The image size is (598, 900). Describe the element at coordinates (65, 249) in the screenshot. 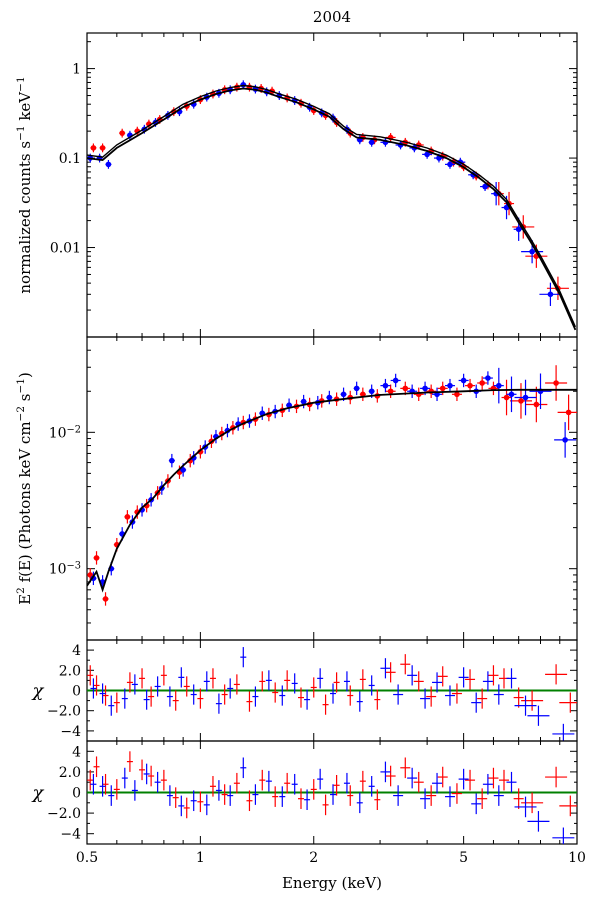

I see `y-tick-label: 0.01` at that location.